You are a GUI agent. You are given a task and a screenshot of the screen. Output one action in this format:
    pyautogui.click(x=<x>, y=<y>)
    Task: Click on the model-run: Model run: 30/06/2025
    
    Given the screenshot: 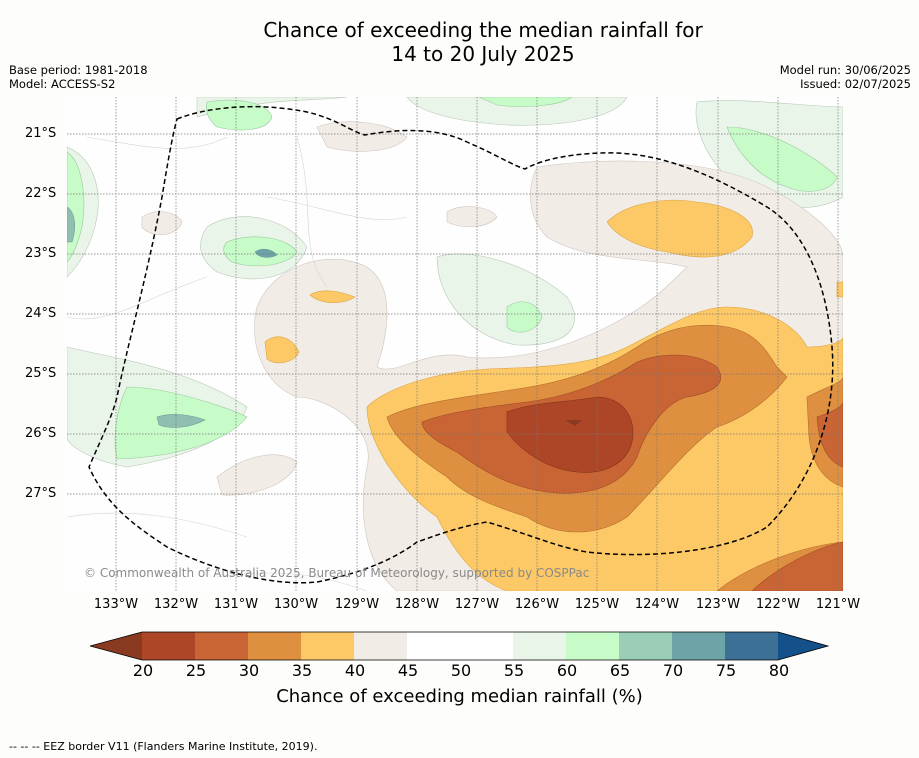 What is the action you would take?
    pyautogui.click(x=845, y=70)
    